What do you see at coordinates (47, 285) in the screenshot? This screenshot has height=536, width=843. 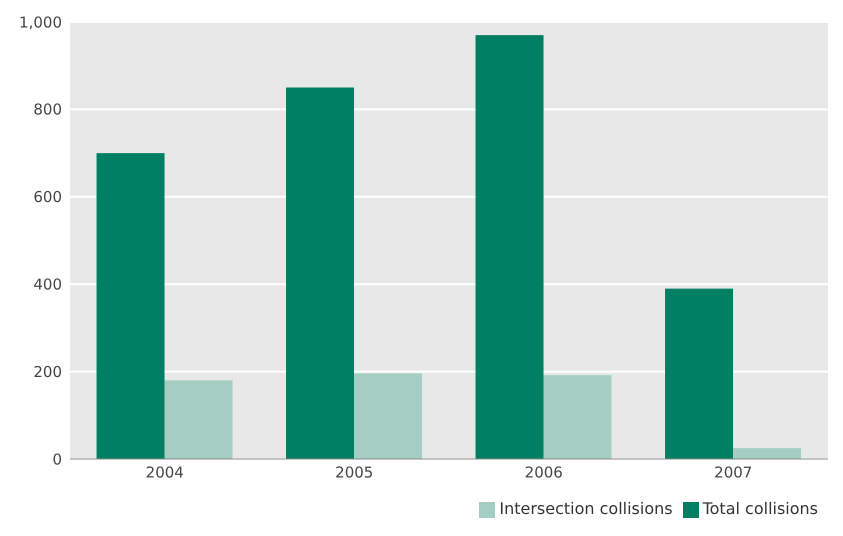 I see `y-tick-label: 400` at bounding box center [47, 285].